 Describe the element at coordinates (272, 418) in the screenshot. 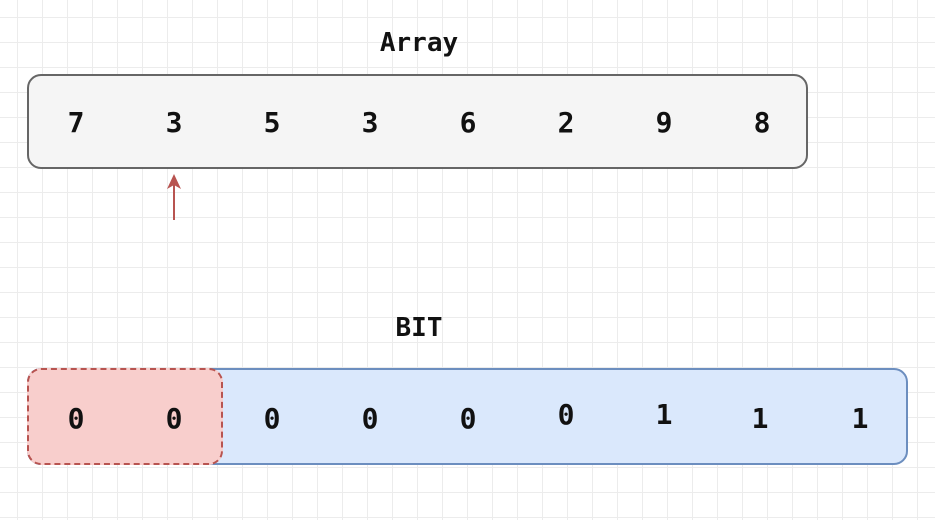

I see `bit-cell-2: 0` at that location.